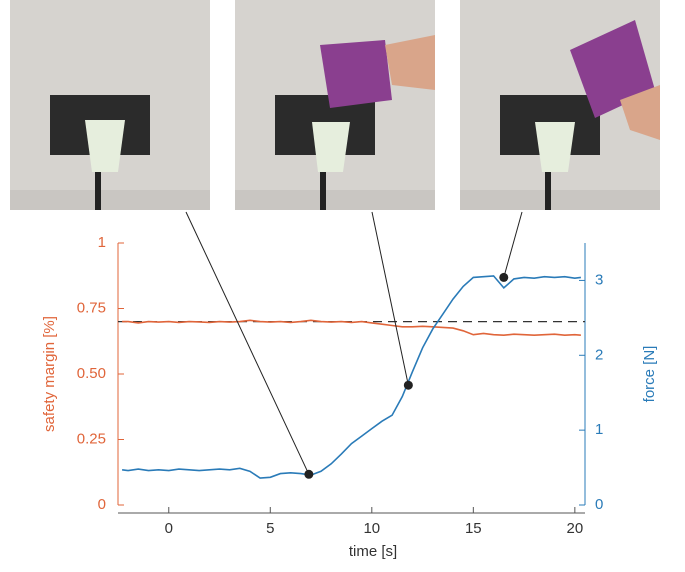  Describe the element at coordinates (599, 504) in the screenshot. I see `y2-tick-label: 0` at that location.